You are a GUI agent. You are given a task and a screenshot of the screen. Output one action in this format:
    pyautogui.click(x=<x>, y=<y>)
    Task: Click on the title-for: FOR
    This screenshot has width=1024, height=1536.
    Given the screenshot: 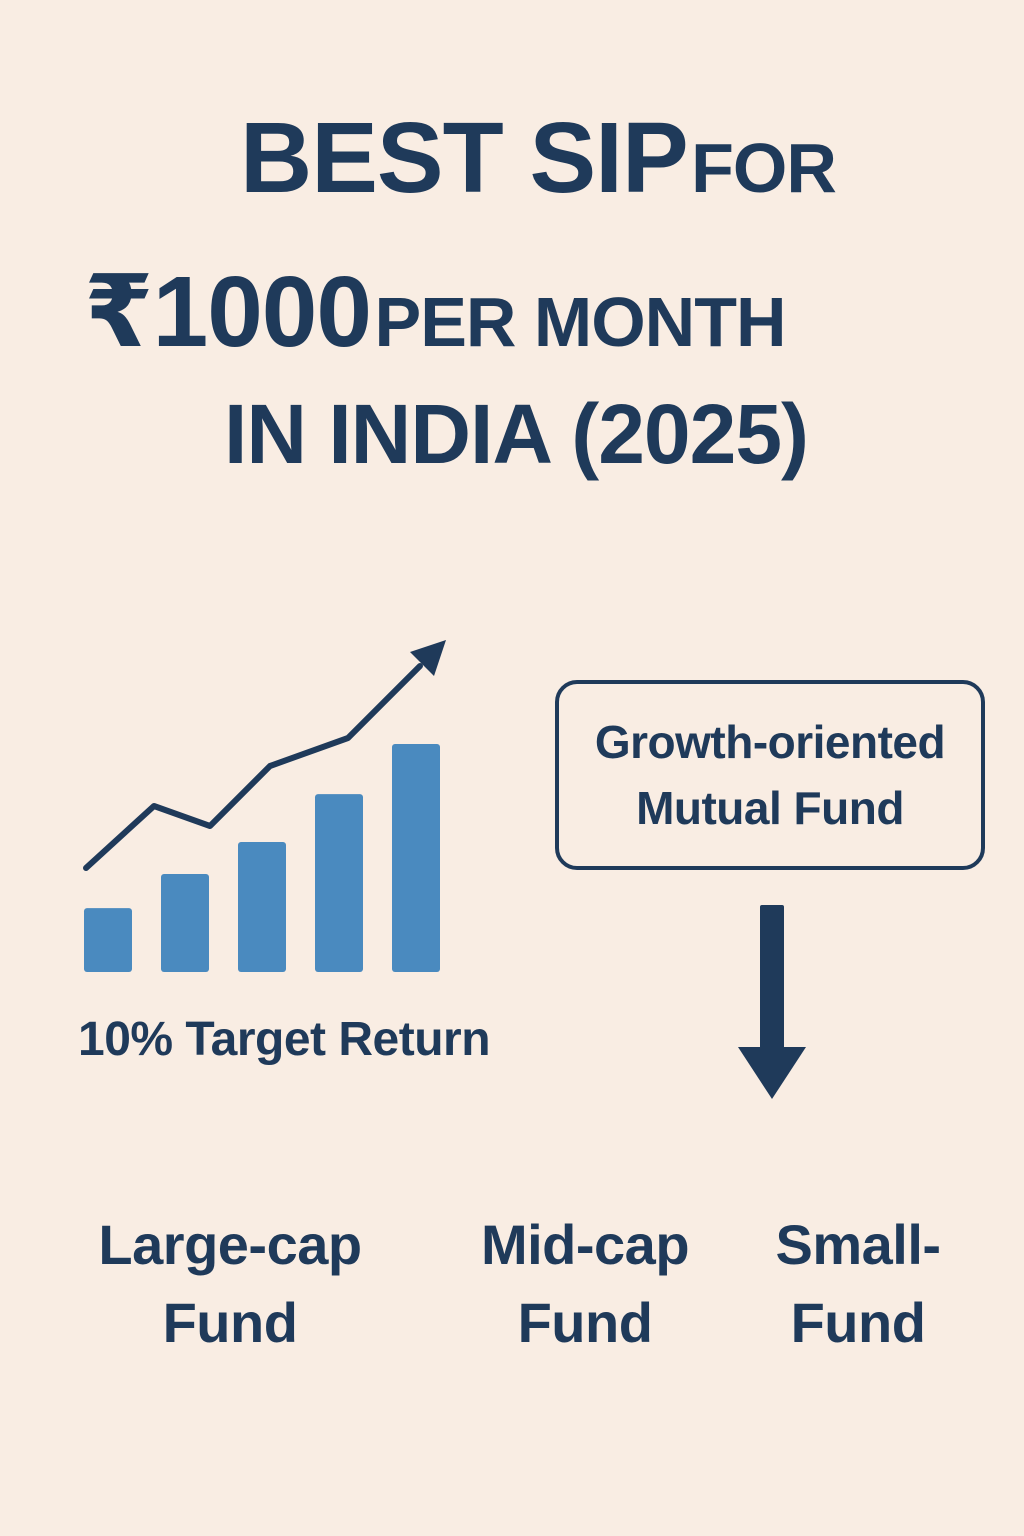 What is the action you would take?
    pyautogui.click(x=764, y=168)
    